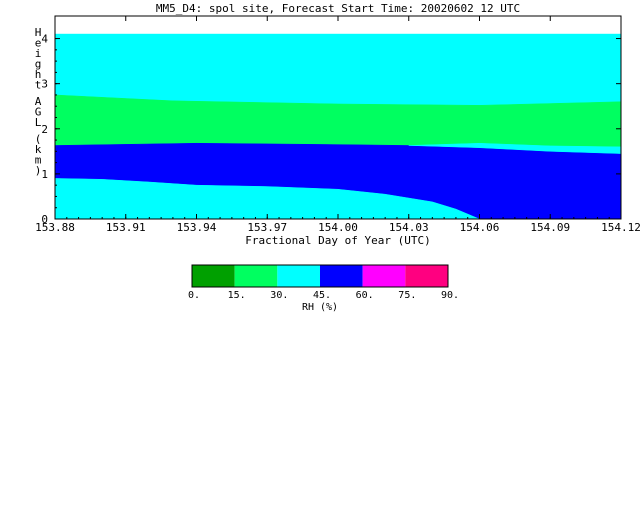 Image resolution: width=640 pixels, height=516 pixels. What do you see at coordinates (197, 227) in the screenshot?
I see `x-tick-label: 153.94` at bounding box center [197, 227].